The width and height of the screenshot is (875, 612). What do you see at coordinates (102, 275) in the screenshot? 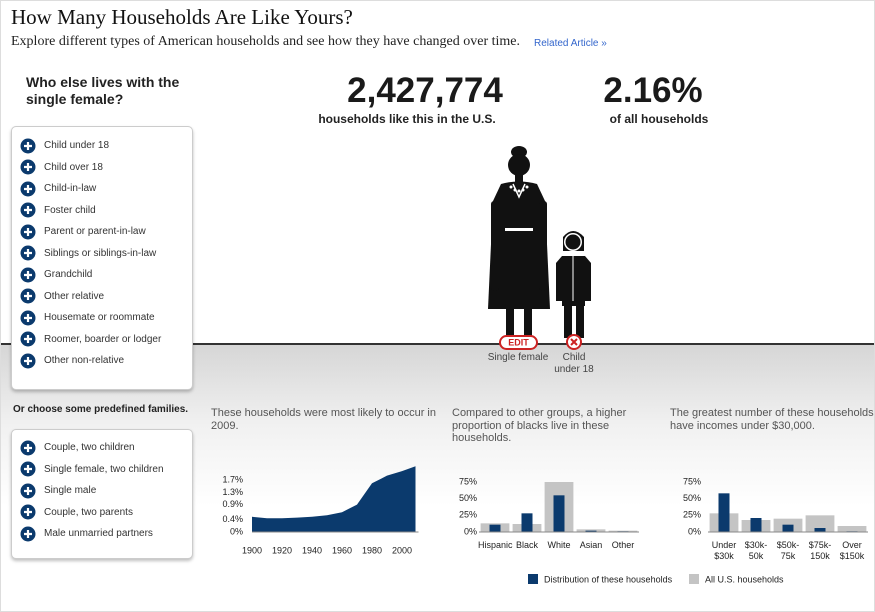
I see `option: Grandchild` at bounding box center [102, 275].